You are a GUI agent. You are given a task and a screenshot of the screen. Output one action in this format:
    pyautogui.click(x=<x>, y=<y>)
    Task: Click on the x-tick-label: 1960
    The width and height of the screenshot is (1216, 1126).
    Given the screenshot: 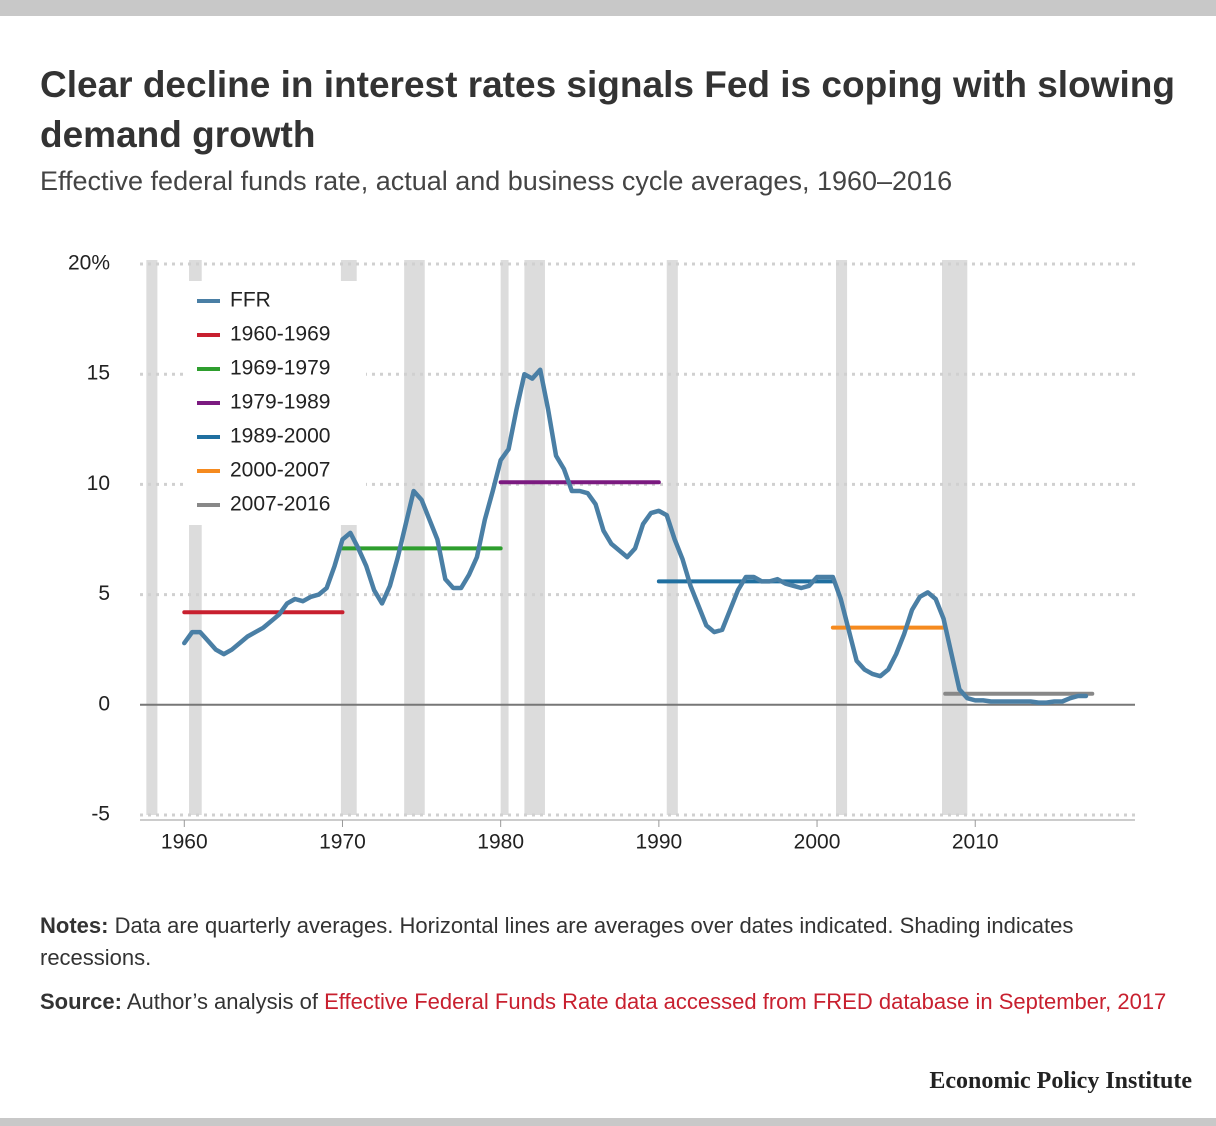 What is the action you would take?
    pyautogui.click(x=184, y=842)
    